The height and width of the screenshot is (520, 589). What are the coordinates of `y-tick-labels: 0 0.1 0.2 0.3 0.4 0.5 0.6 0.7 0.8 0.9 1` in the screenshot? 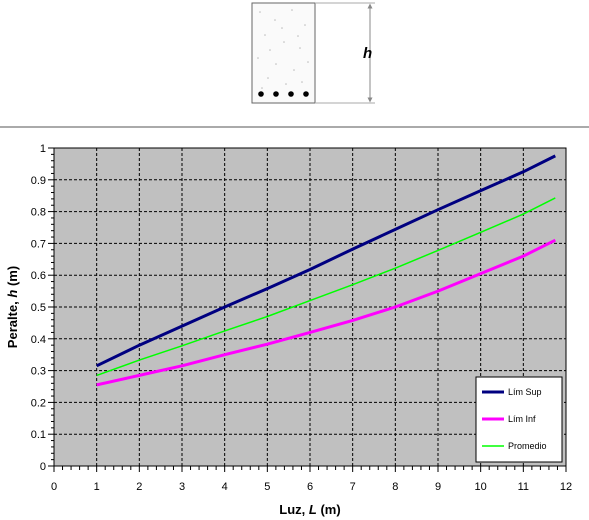 It's located at (38, 308).